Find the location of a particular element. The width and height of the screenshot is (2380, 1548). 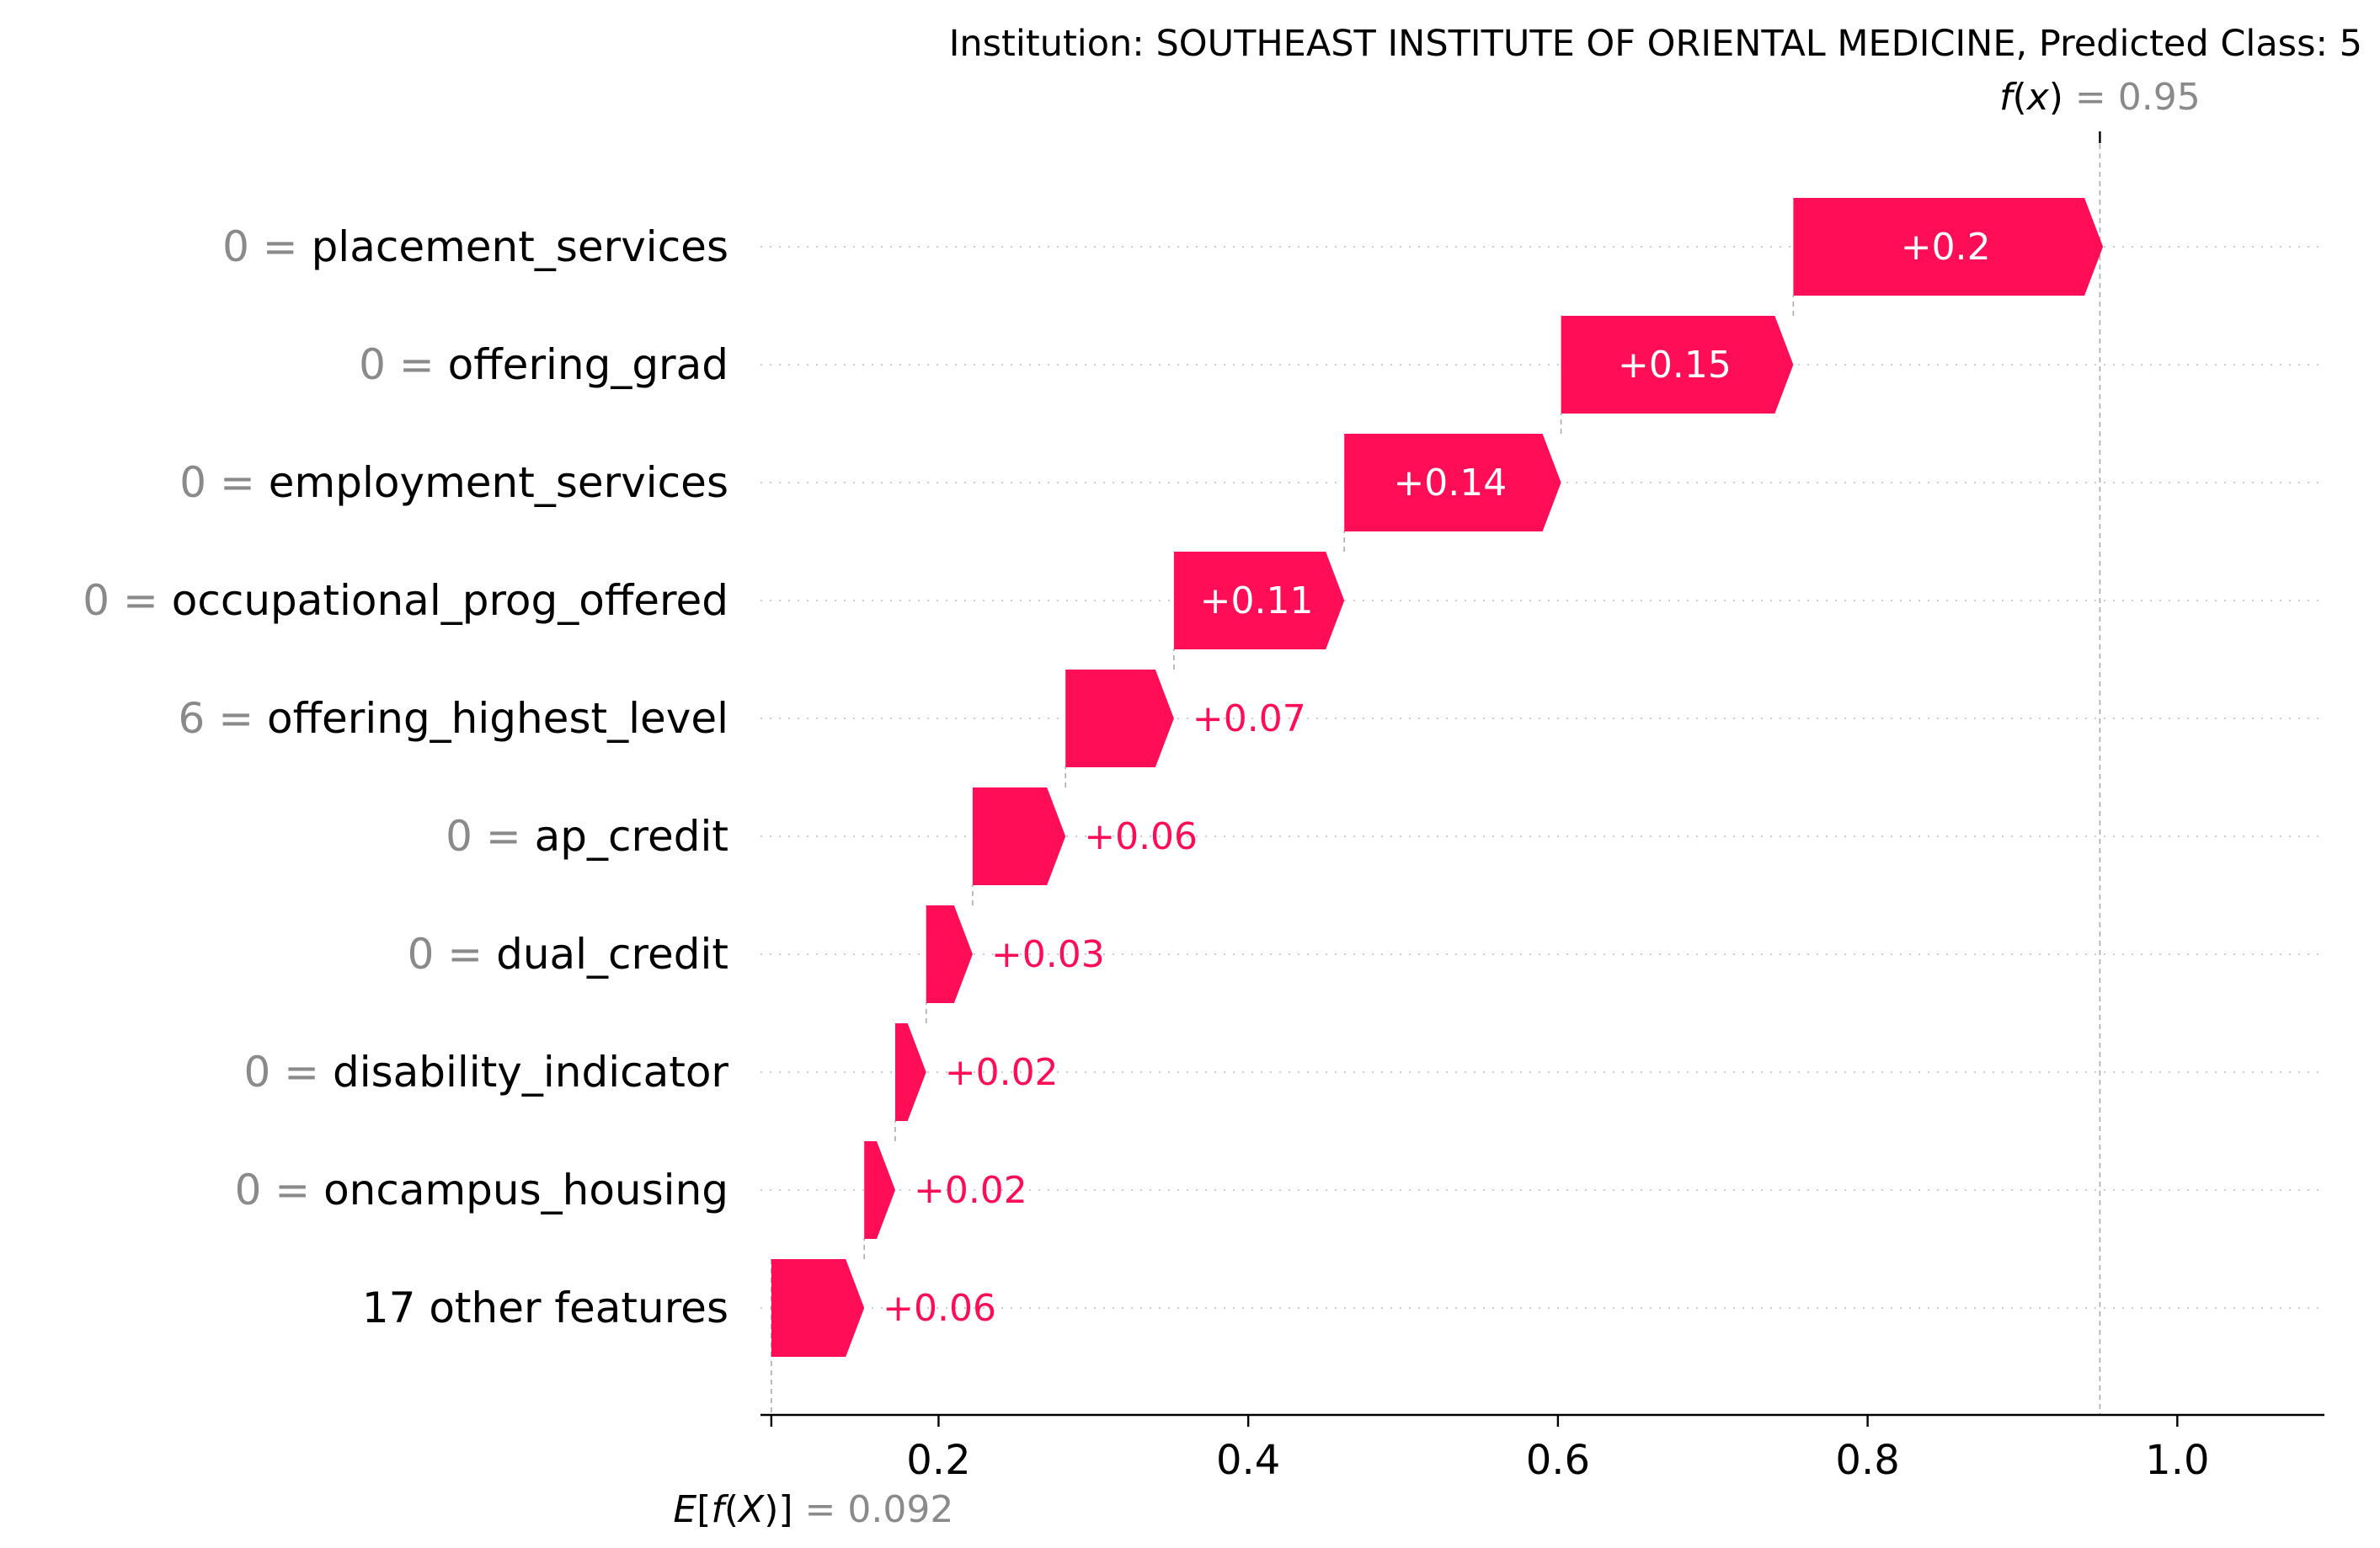

base-value-symbol: ( is located at coordinates (731, 1509).